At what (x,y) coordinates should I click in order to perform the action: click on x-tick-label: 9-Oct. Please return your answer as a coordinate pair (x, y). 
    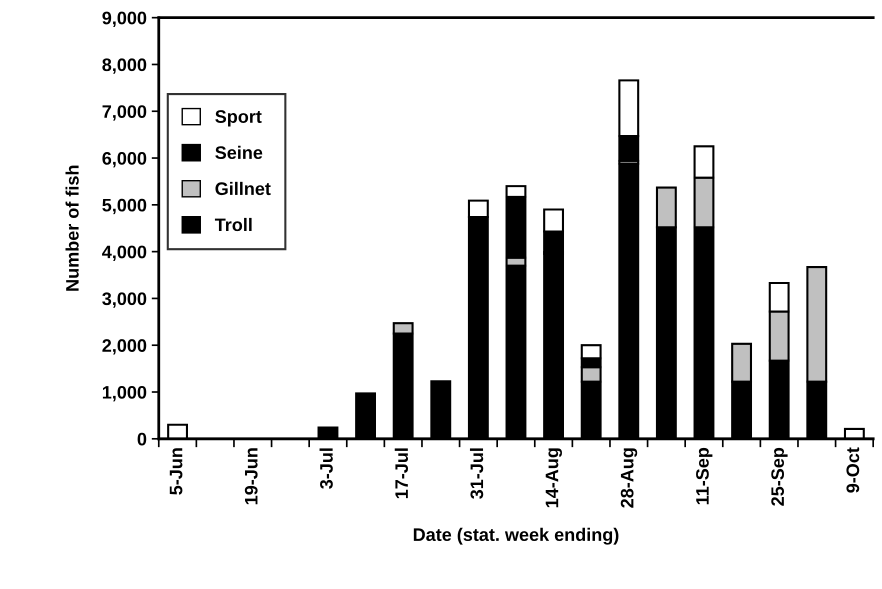
    Looking at the image, I should click on (853, 470).